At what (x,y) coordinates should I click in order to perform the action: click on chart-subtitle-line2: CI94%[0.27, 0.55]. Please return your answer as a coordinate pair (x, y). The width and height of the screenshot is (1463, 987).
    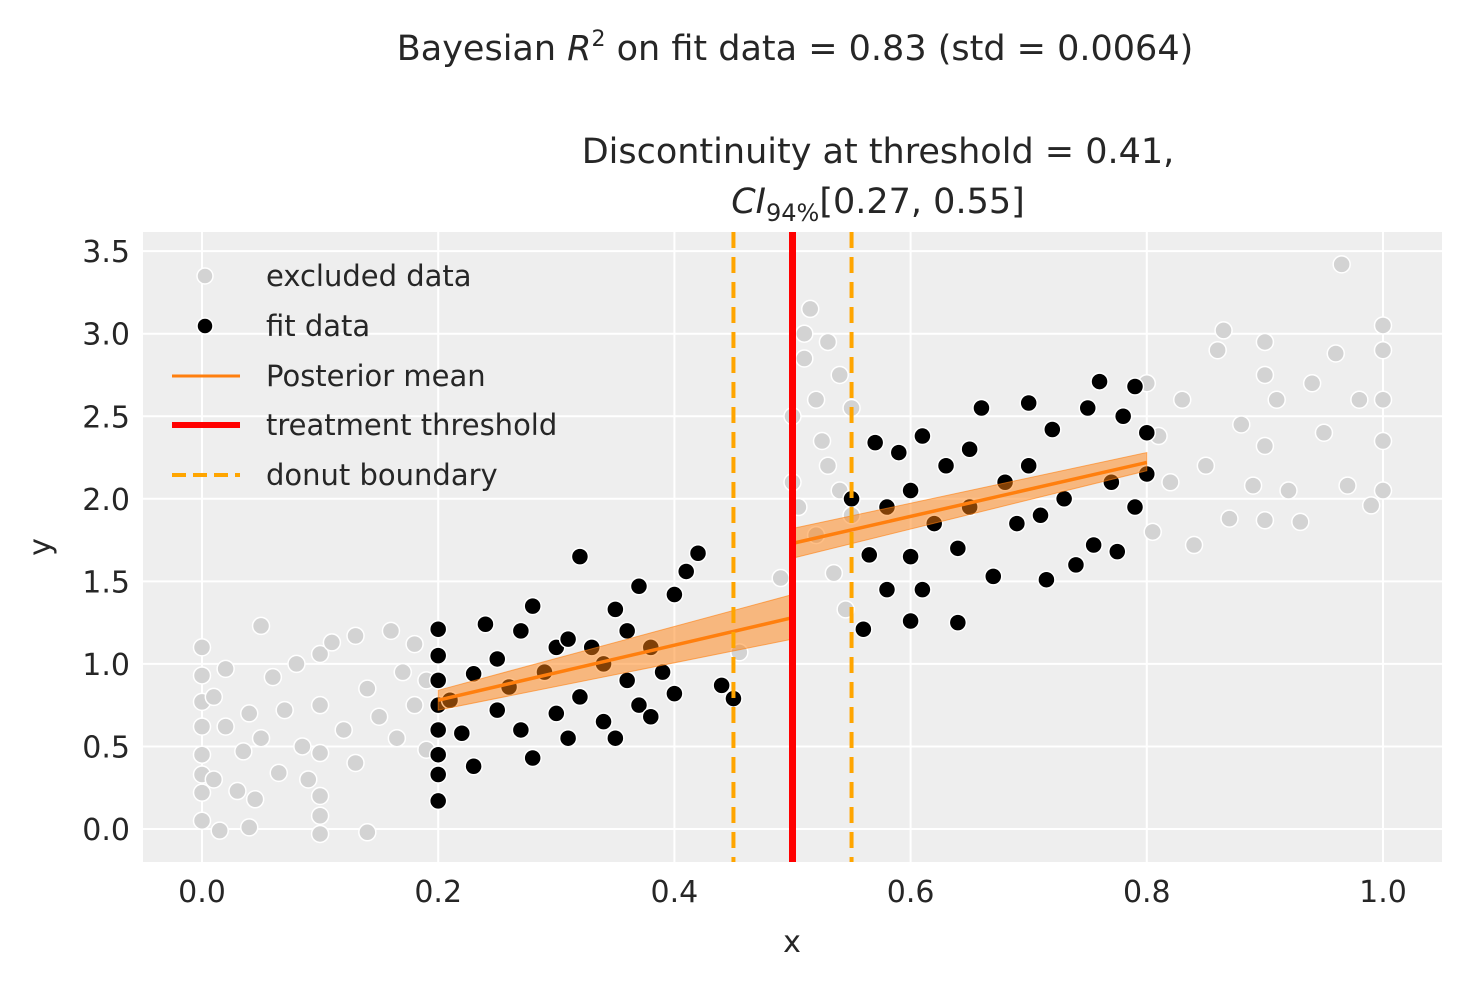
    Looking at the image, I should click on (878, 204).